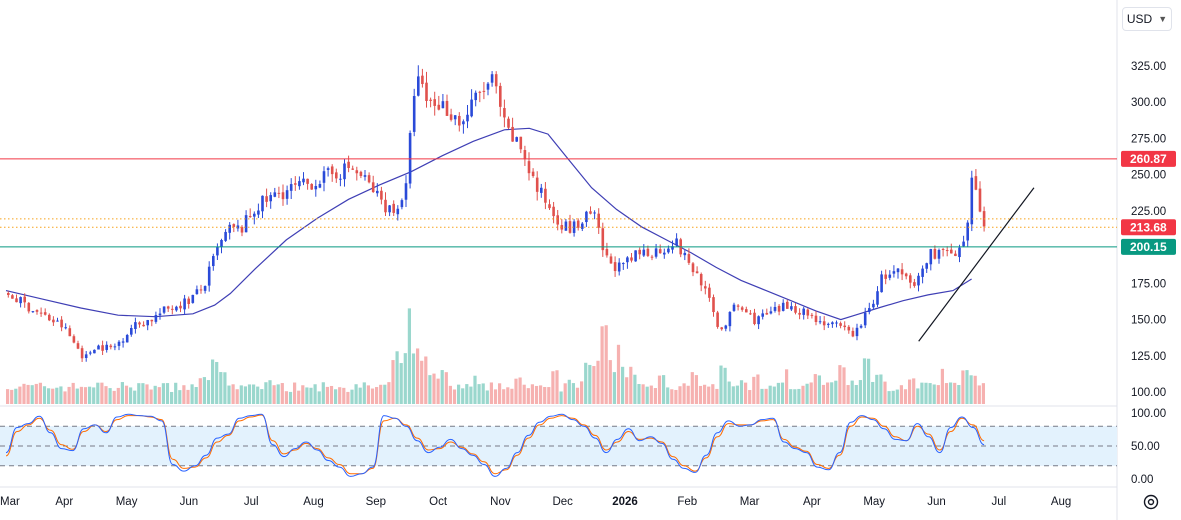  Describe the element at coordinates (1148, 158) in the screenshot. I see `price-tag` at that location.